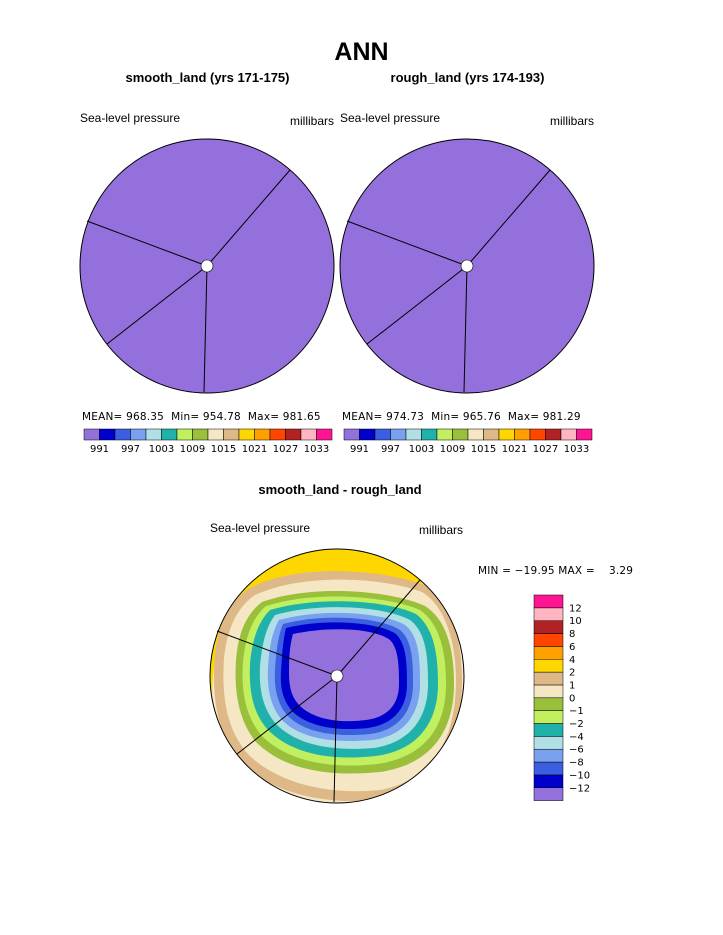 This screenshot has width=723, height=935. What do you see at coordinates (208, 441) in the screenshot?
I see `colorbar-smooth: 991 997 1003 1009 1015 1021 1027 1033` at bounding box center [208, 441].